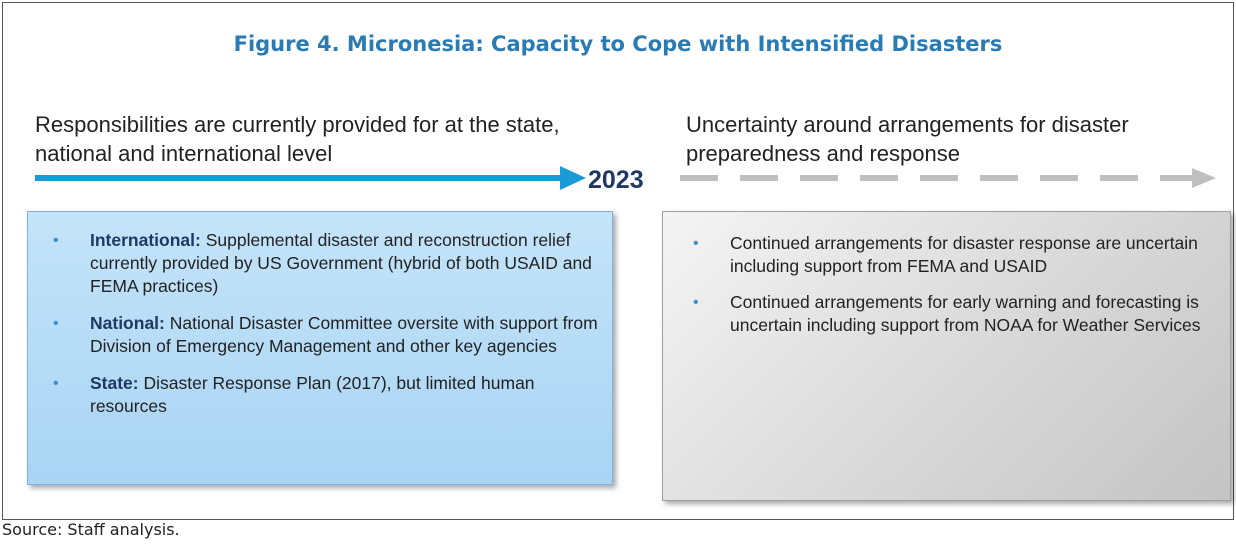 The width and height of the screenshot is (1236, 544). I want to click on bullet-label: International:, so click(145, 240).